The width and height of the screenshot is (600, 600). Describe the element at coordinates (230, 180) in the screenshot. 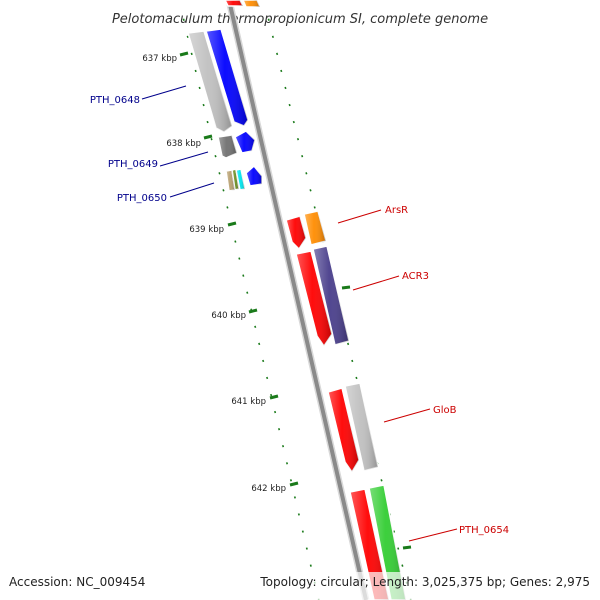

I see `gene-pth0650-tan-shade` at that location.